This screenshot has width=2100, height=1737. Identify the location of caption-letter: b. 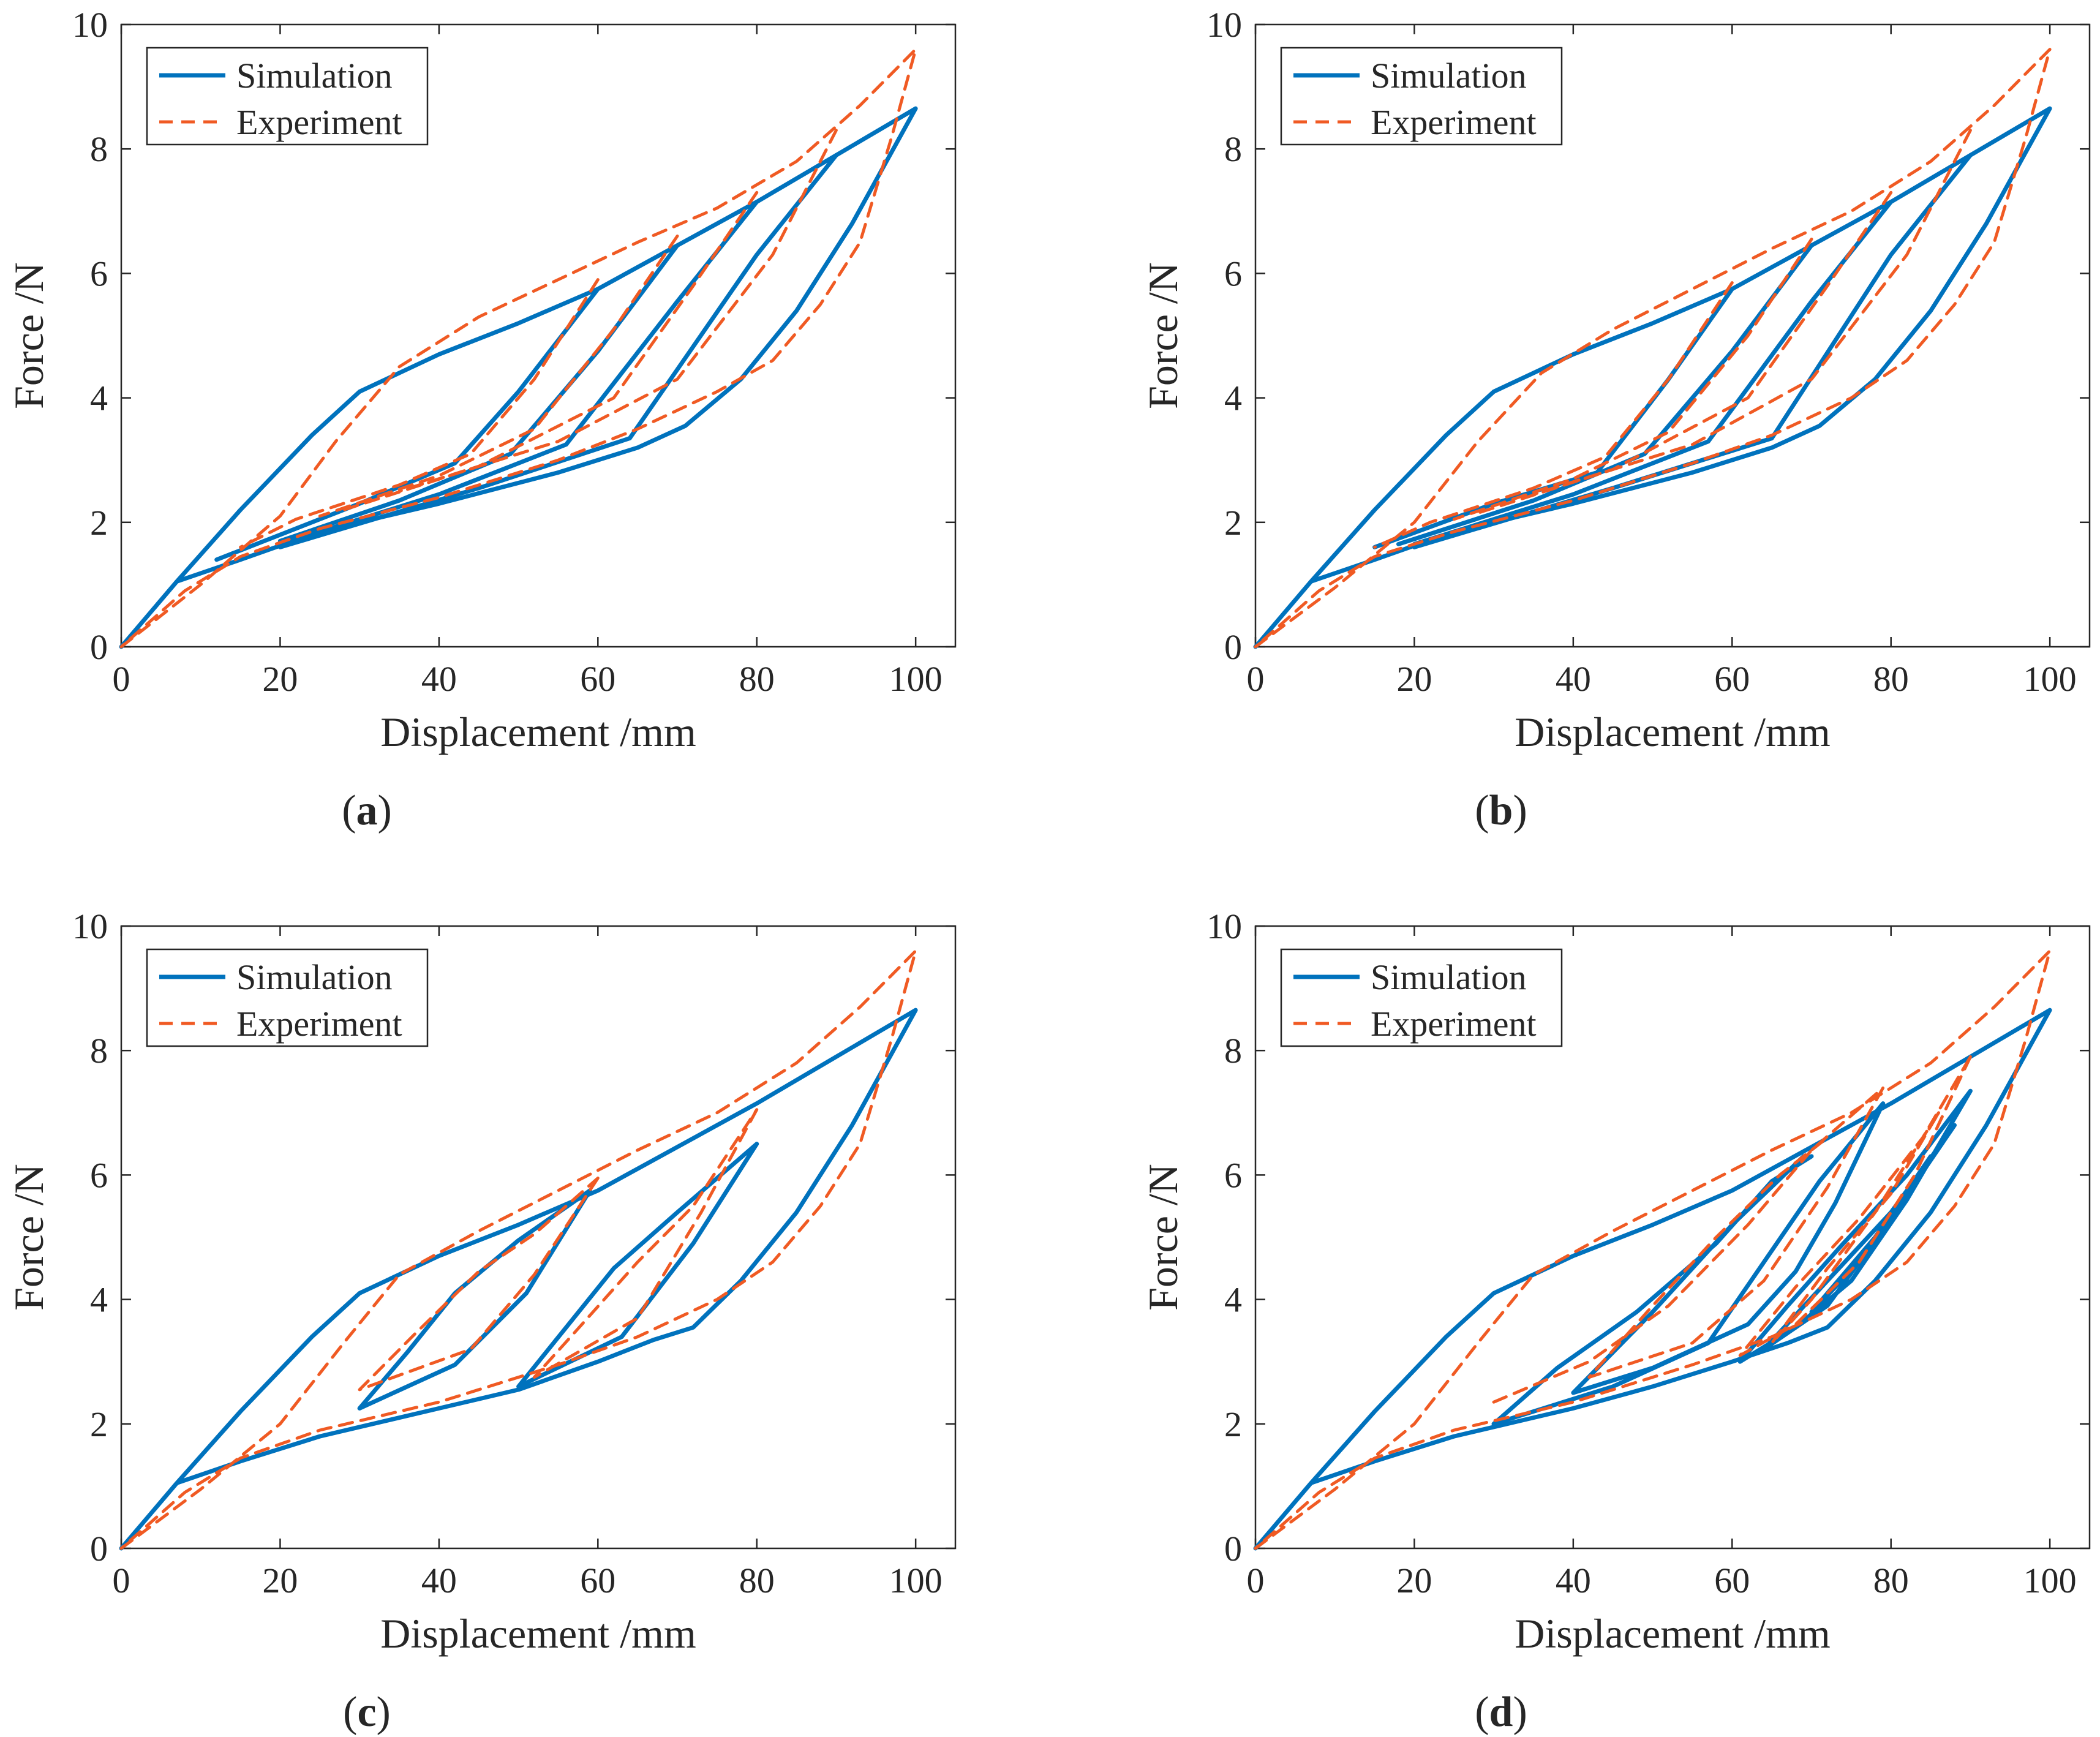
(1501, 810).